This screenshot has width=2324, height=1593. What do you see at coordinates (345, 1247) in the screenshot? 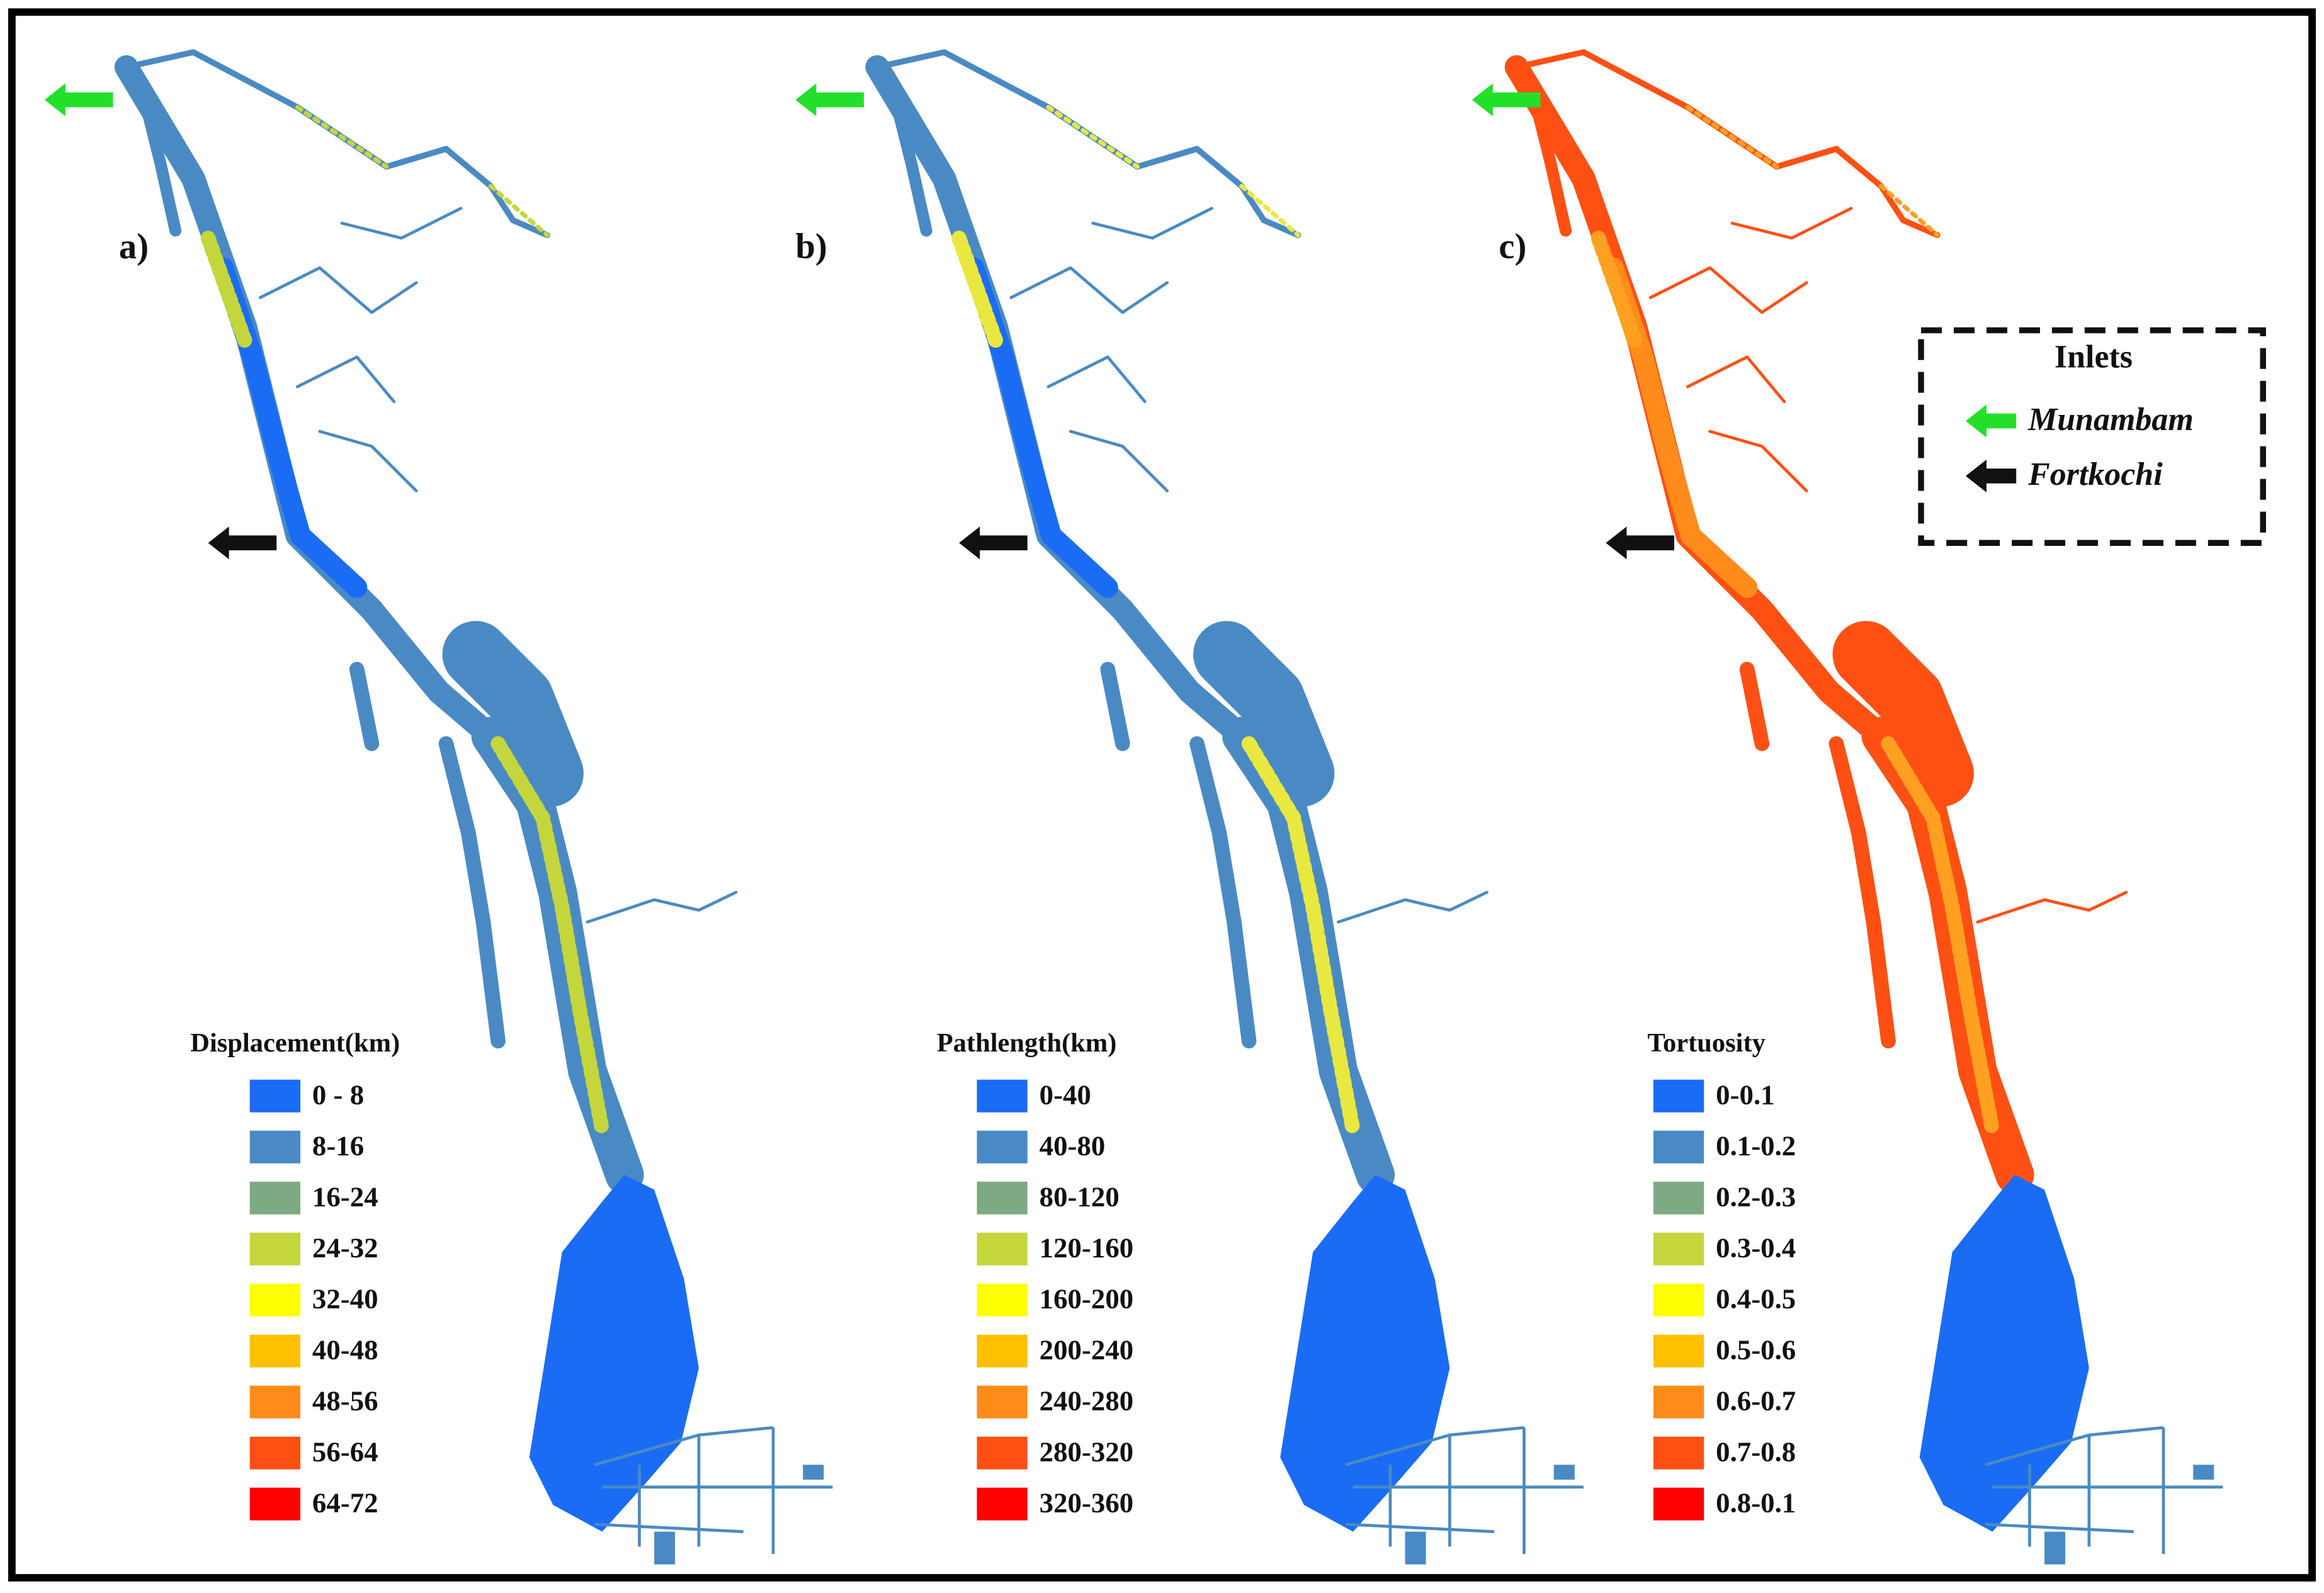
I see `legend-label: 24-32` at bounding box center [345, 1247].